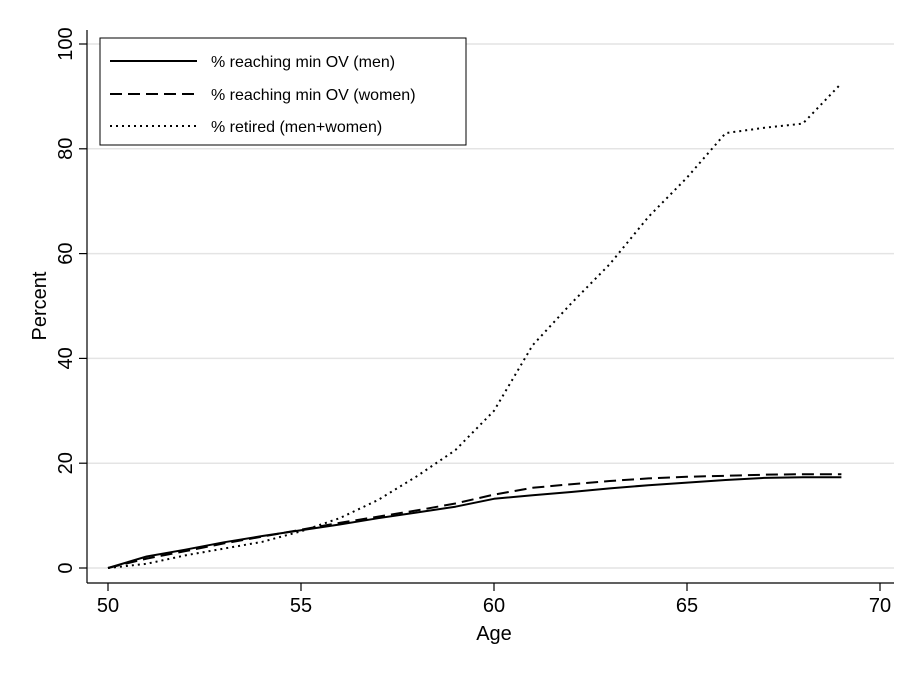 This screenshot has height=675, width=909. Describe the element at coordinates (66, 567) in the screenshot. I see `y-tick-label: 0` at that location.